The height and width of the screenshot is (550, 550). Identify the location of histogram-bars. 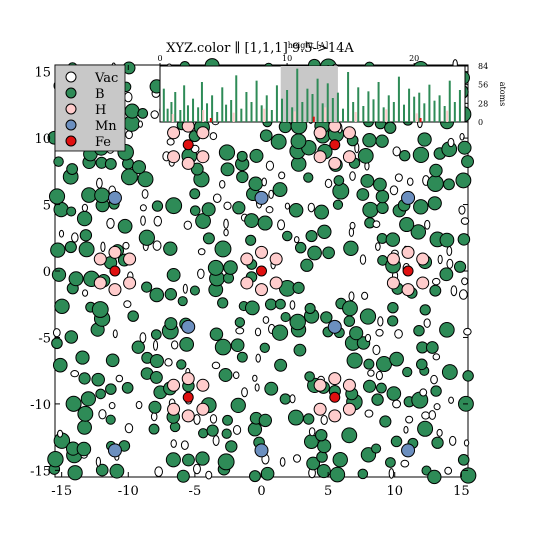
(311, 95).